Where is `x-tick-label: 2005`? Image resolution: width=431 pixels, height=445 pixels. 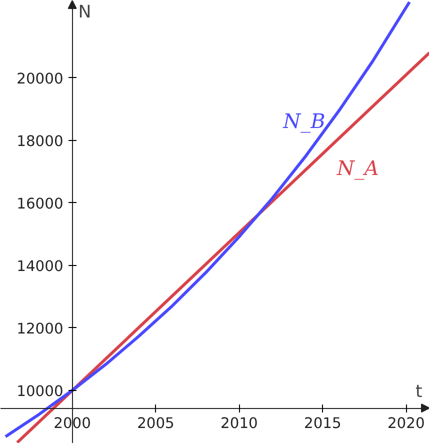 x-tick-label: 2005 is located at coordinates (155, 423).